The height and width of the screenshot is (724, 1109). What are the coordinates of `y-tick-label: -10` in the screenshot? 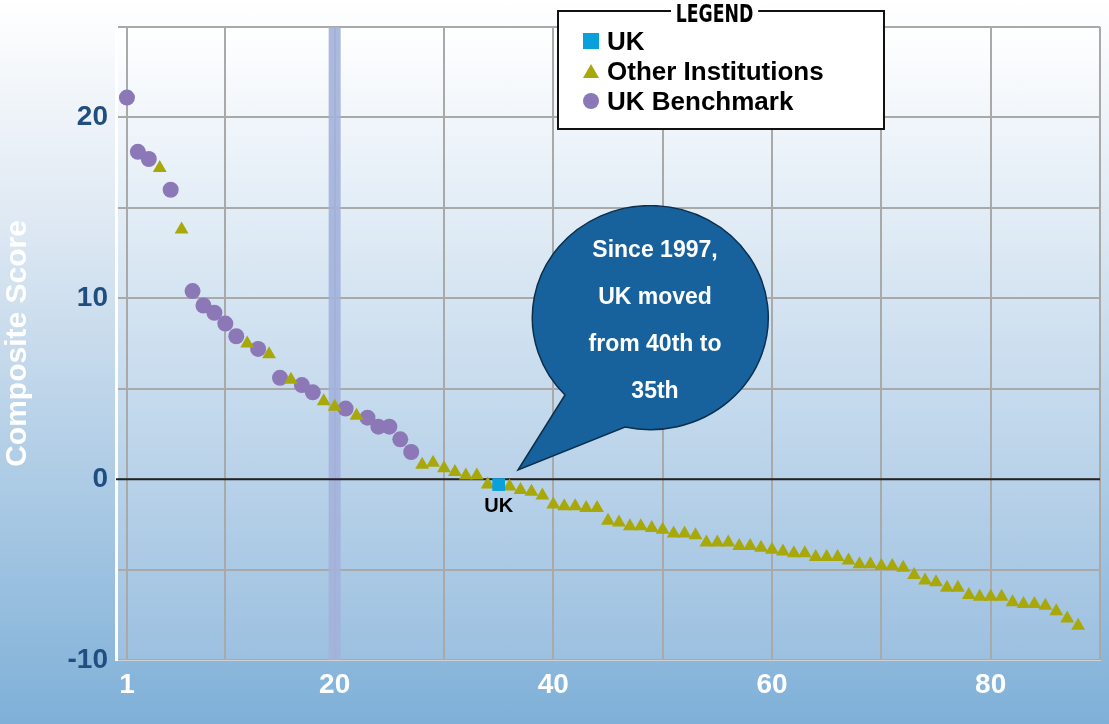 It's located at (87, 658).